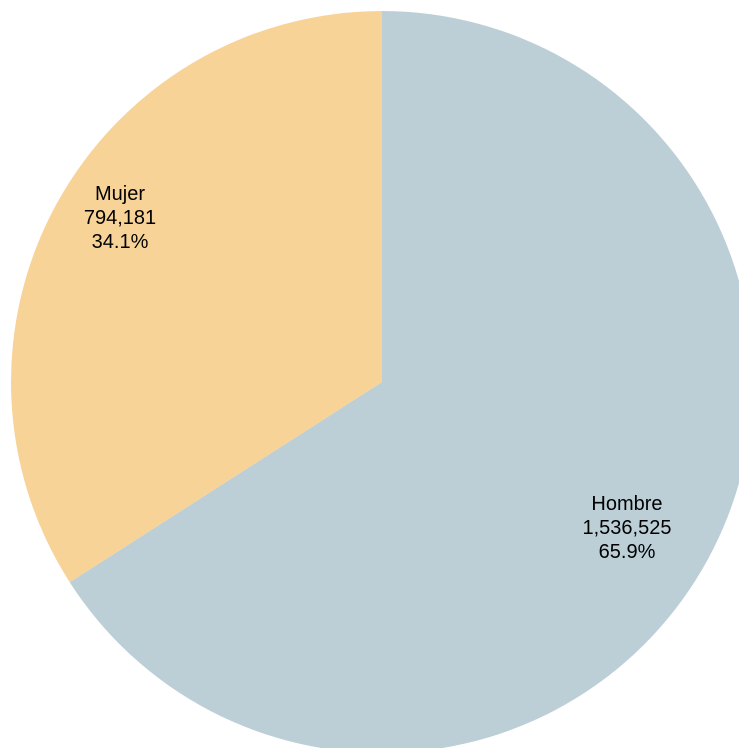  Describe the element at coordinates (120, 242) in the screenshot. I see `slice-label-percent-mujer: 34.1%` at that location.